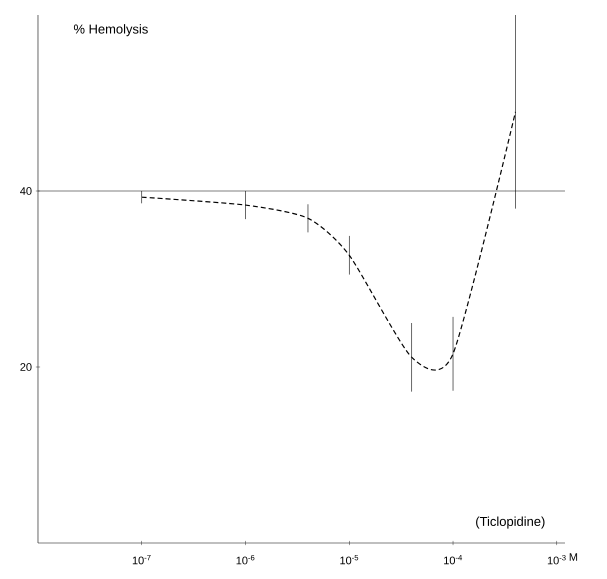  I want to click on x-tick-label: 10$^{-7}$, so click(141, 559).